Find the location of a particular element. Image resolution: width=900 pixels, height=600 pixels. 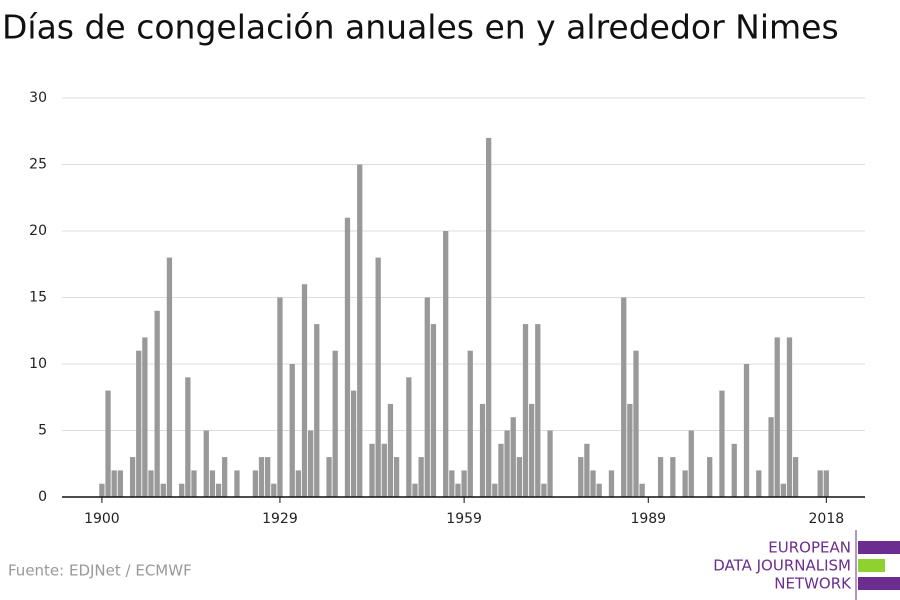

x-tick-label: 2018 is located at coordinates (827, 519).